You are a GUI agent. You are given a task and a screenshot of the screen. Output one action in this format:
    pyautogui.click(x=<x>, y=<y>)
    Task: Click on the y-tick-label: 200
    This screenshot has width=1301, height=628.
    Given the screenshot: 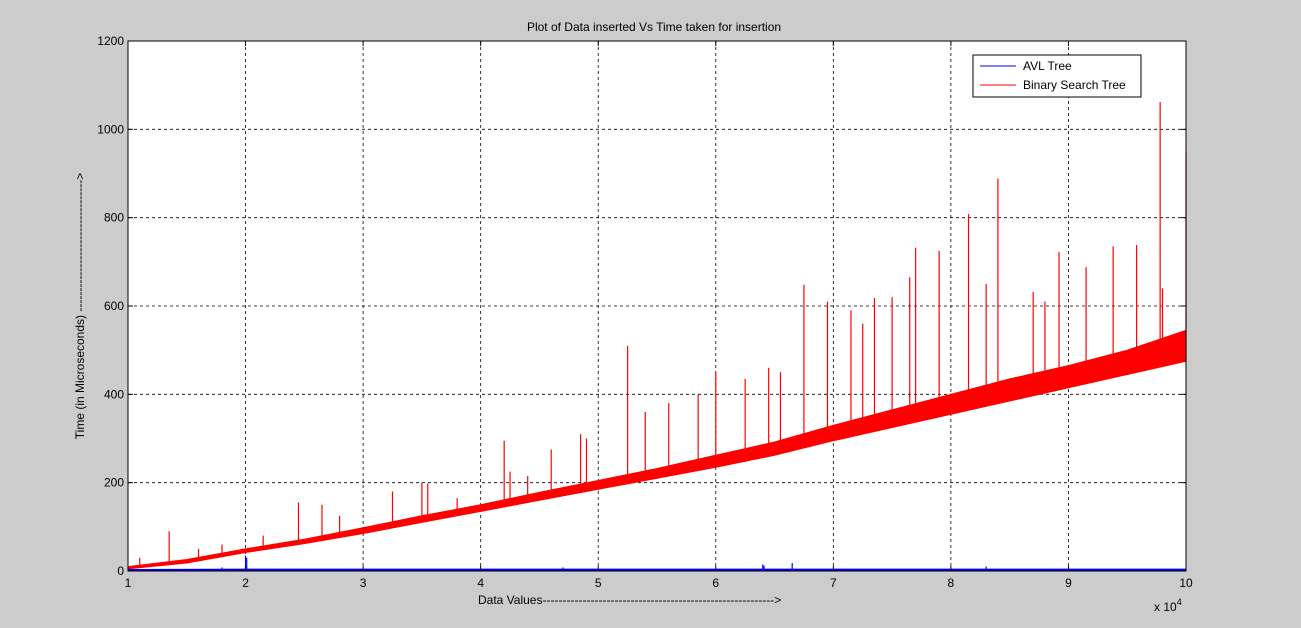 What is the action you would take?
    pyautogui.click(x=114, y=483)
    